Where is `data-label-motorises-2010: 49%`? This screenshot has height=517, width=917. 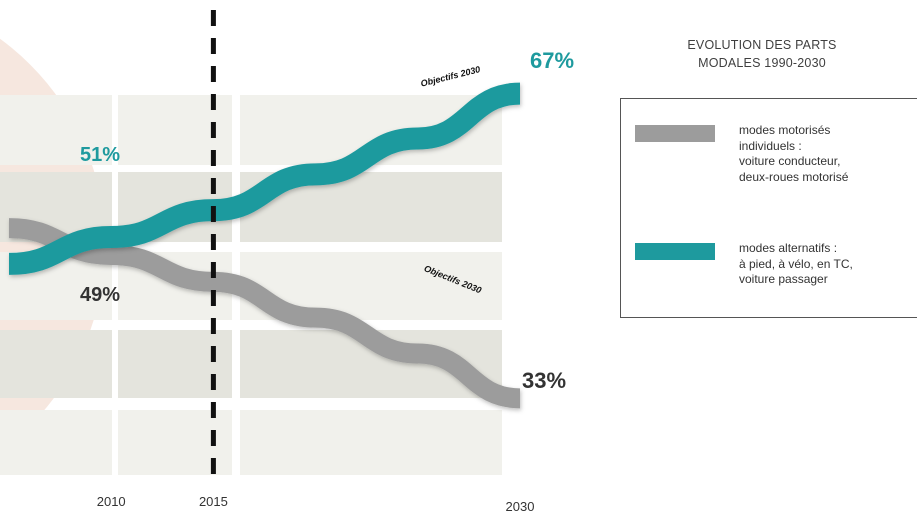 data-label-motorises-2010: 49% is located at coordinates (100, 295).